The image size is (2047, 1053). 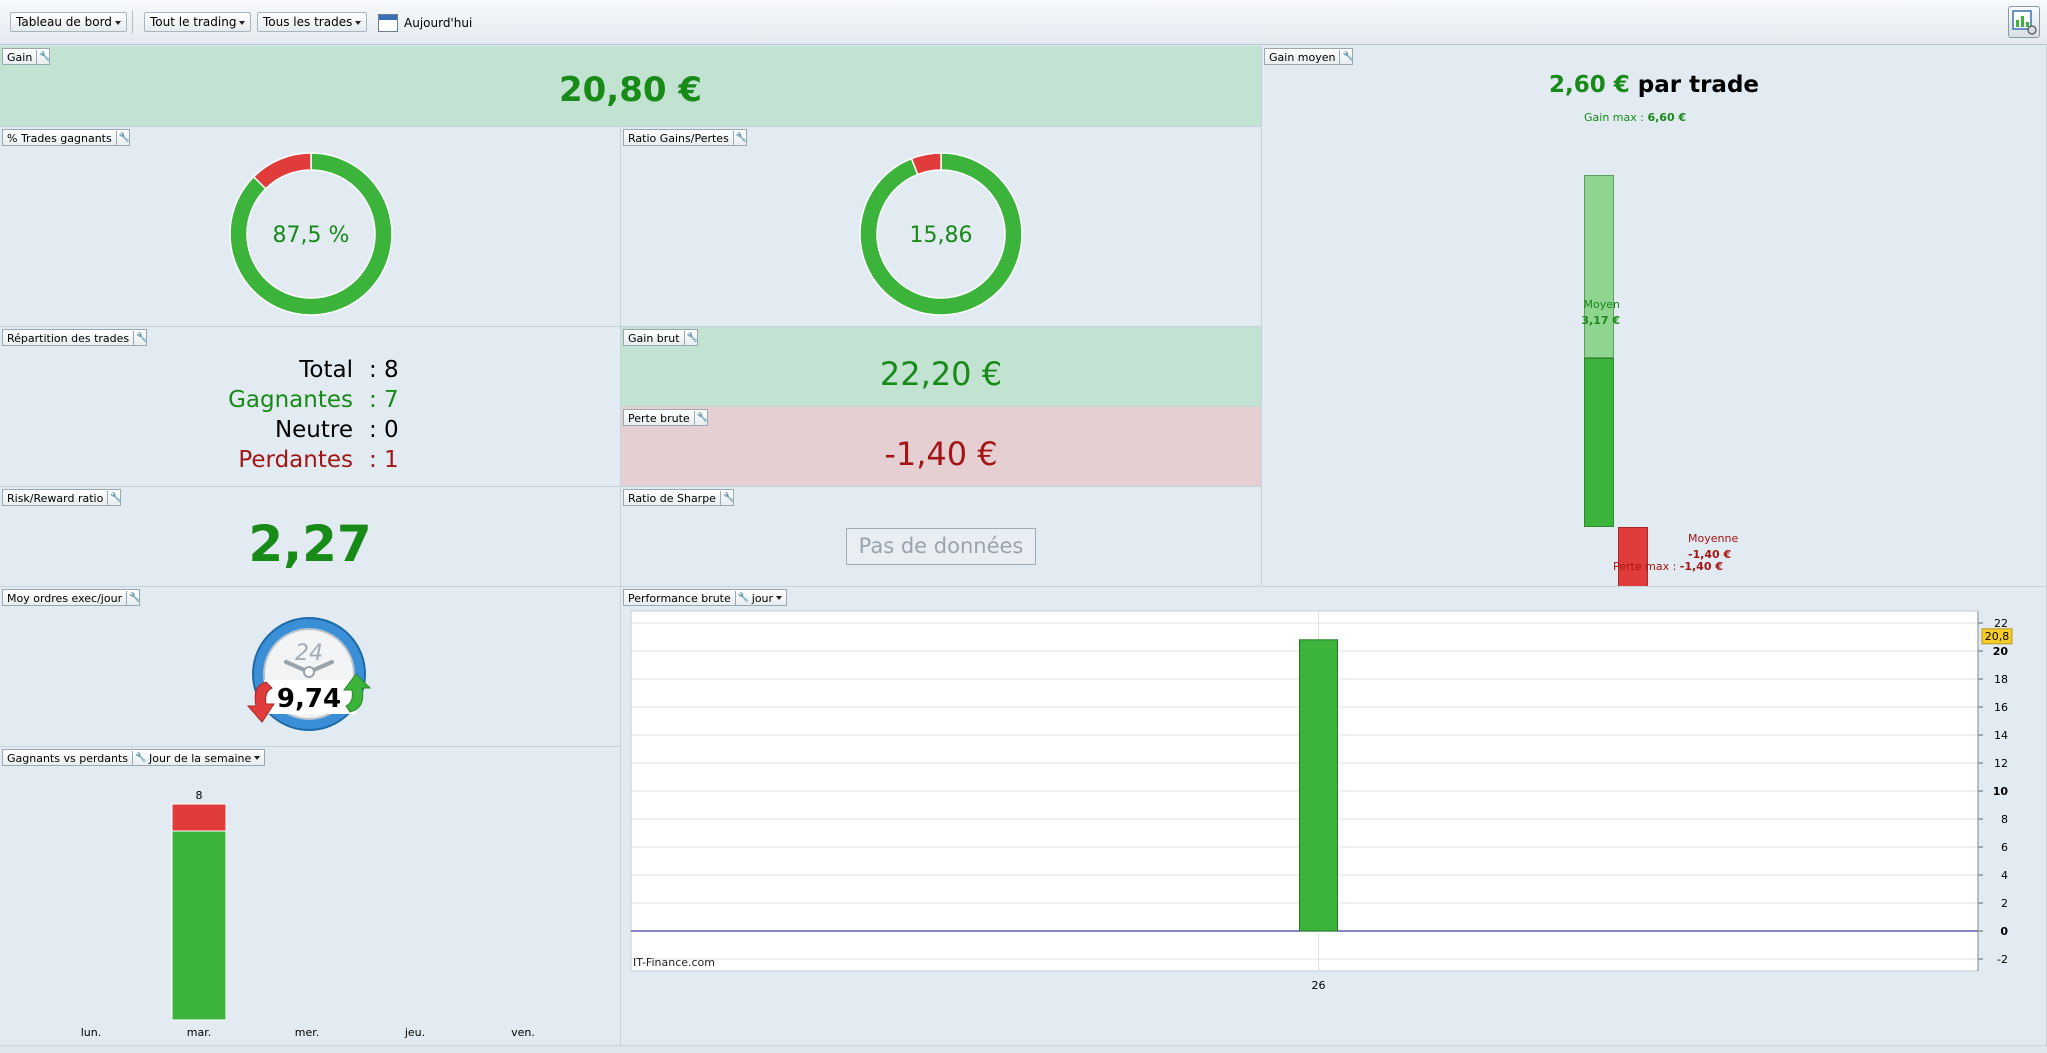 I want to click on ordres-title: Moy ordres exec/jour 🔧, so click(x=71, y=597).